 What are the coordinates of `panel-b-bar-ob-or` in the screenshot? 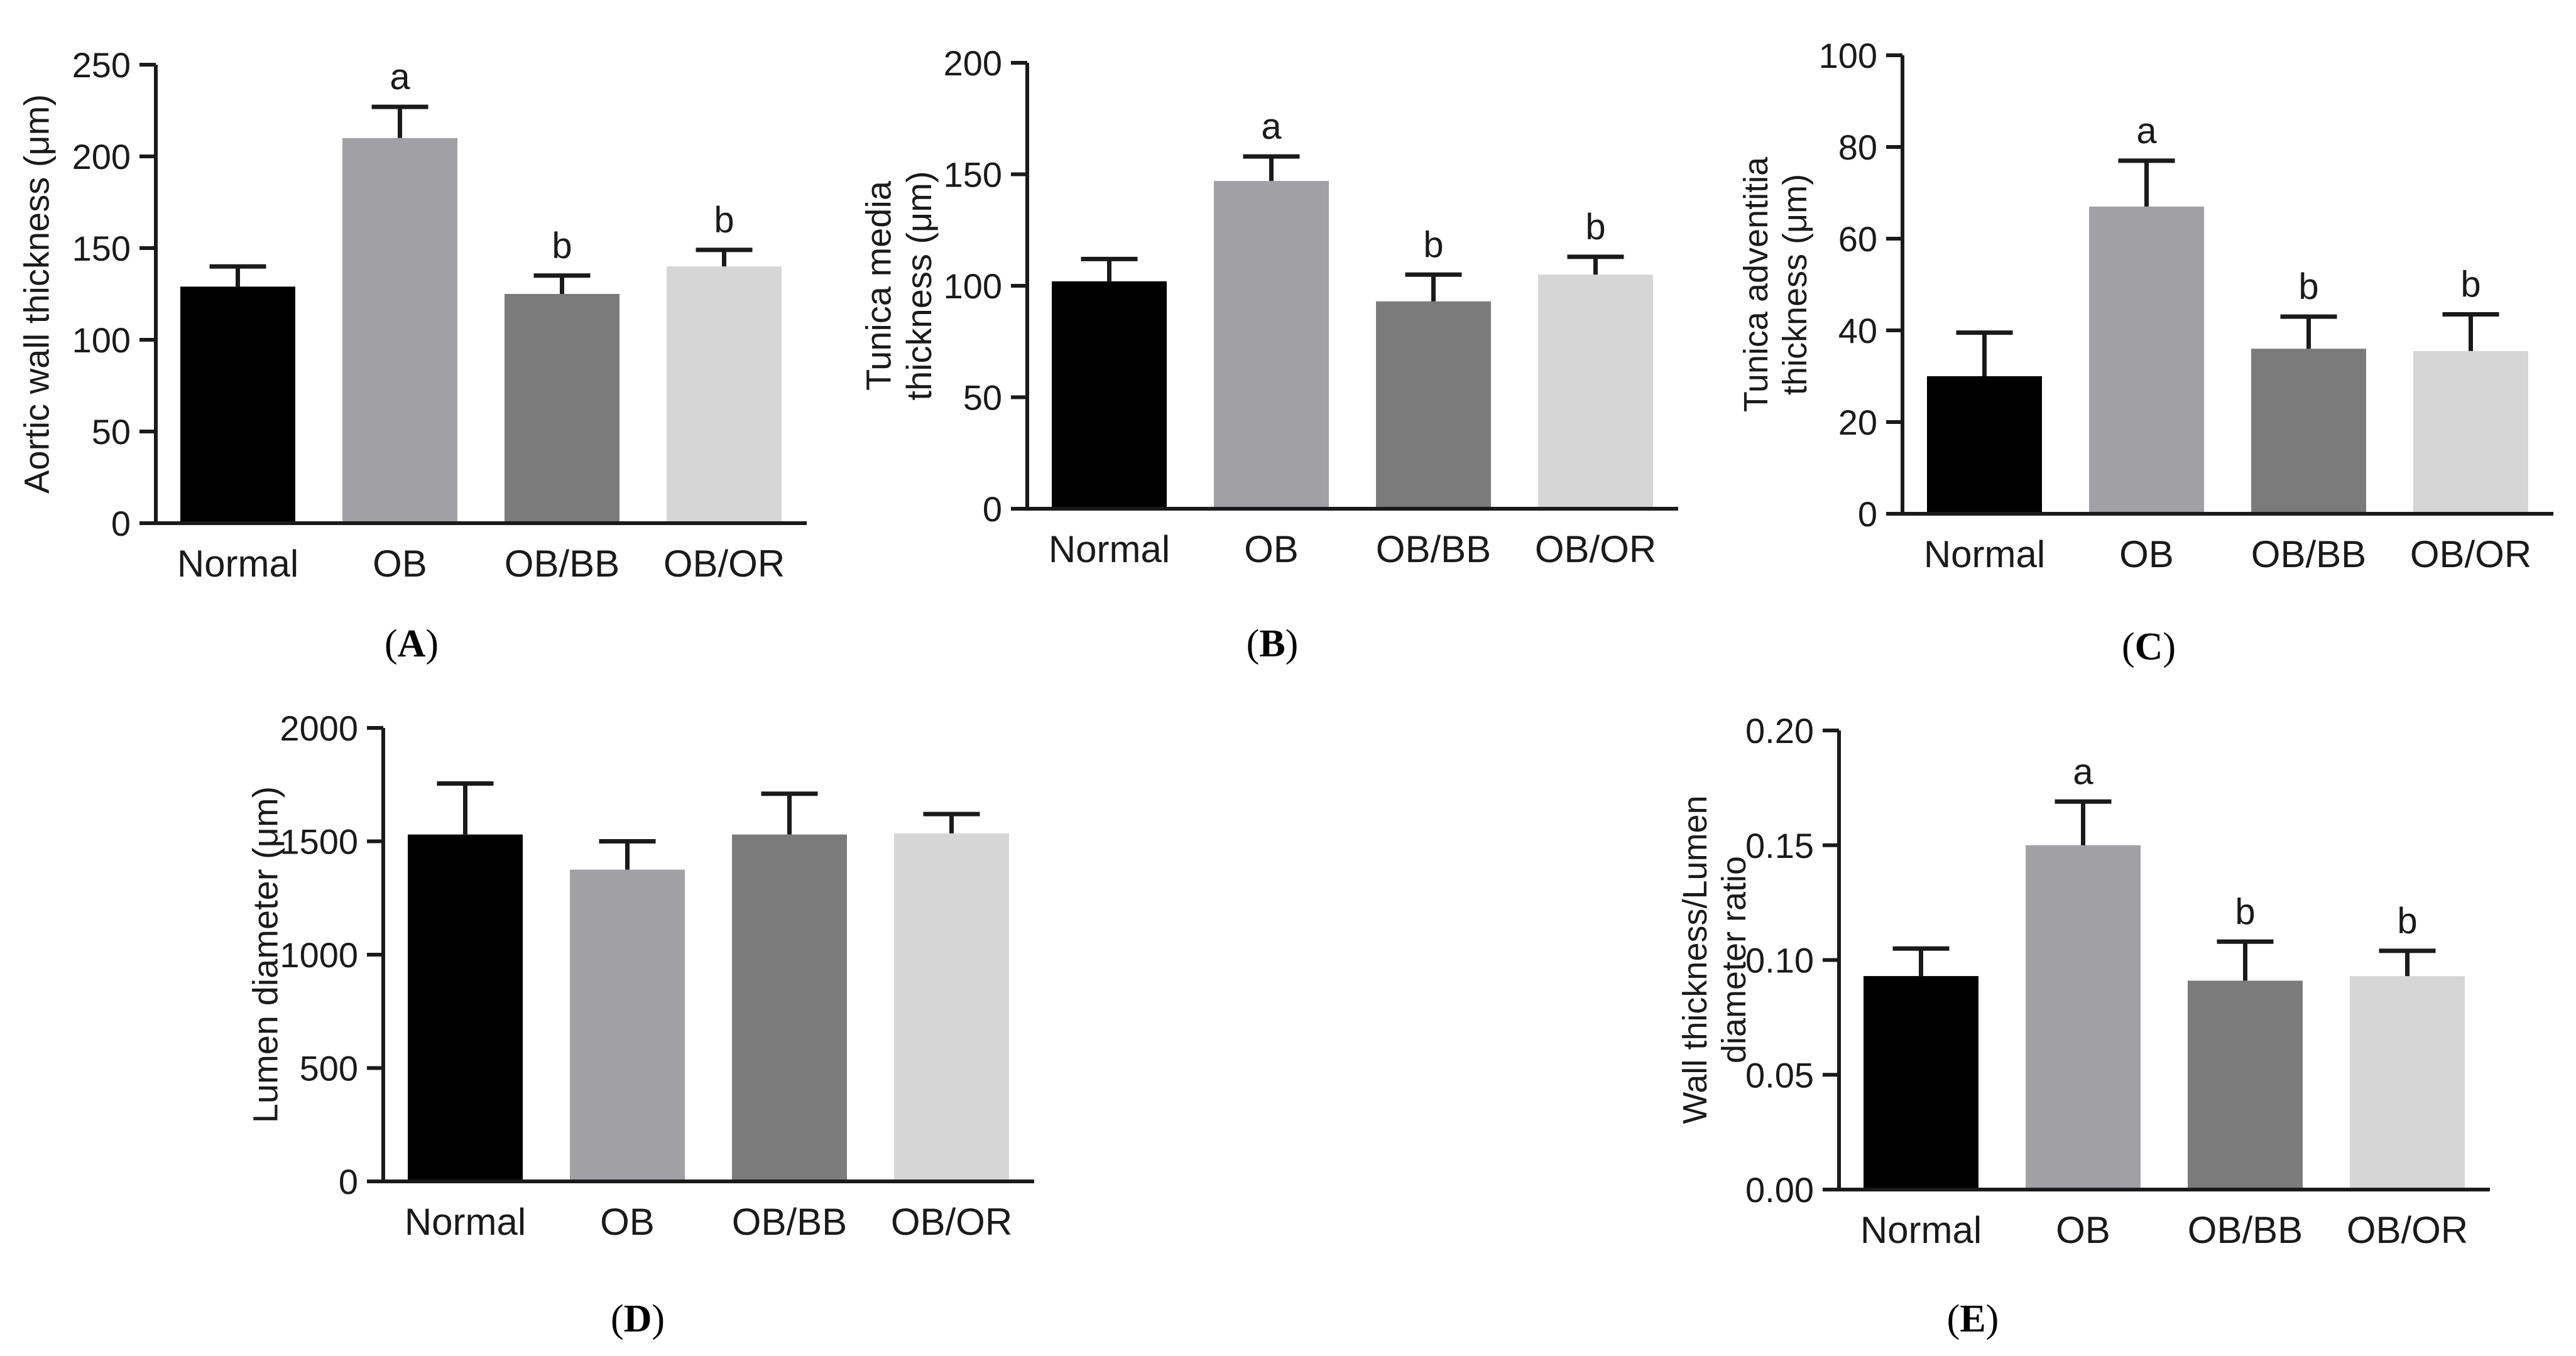 It's located at (1595, 391).